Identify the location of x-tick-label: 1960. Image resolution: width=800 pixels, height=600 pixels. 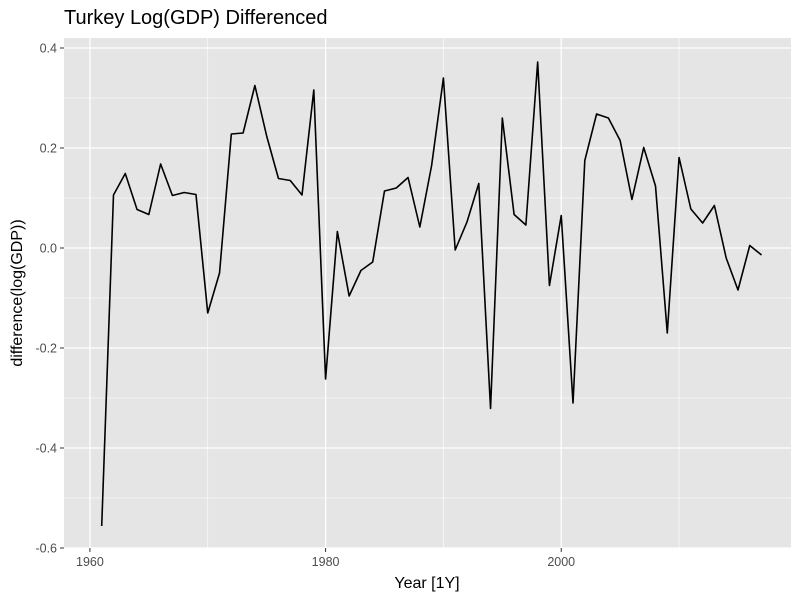
(90, 562).